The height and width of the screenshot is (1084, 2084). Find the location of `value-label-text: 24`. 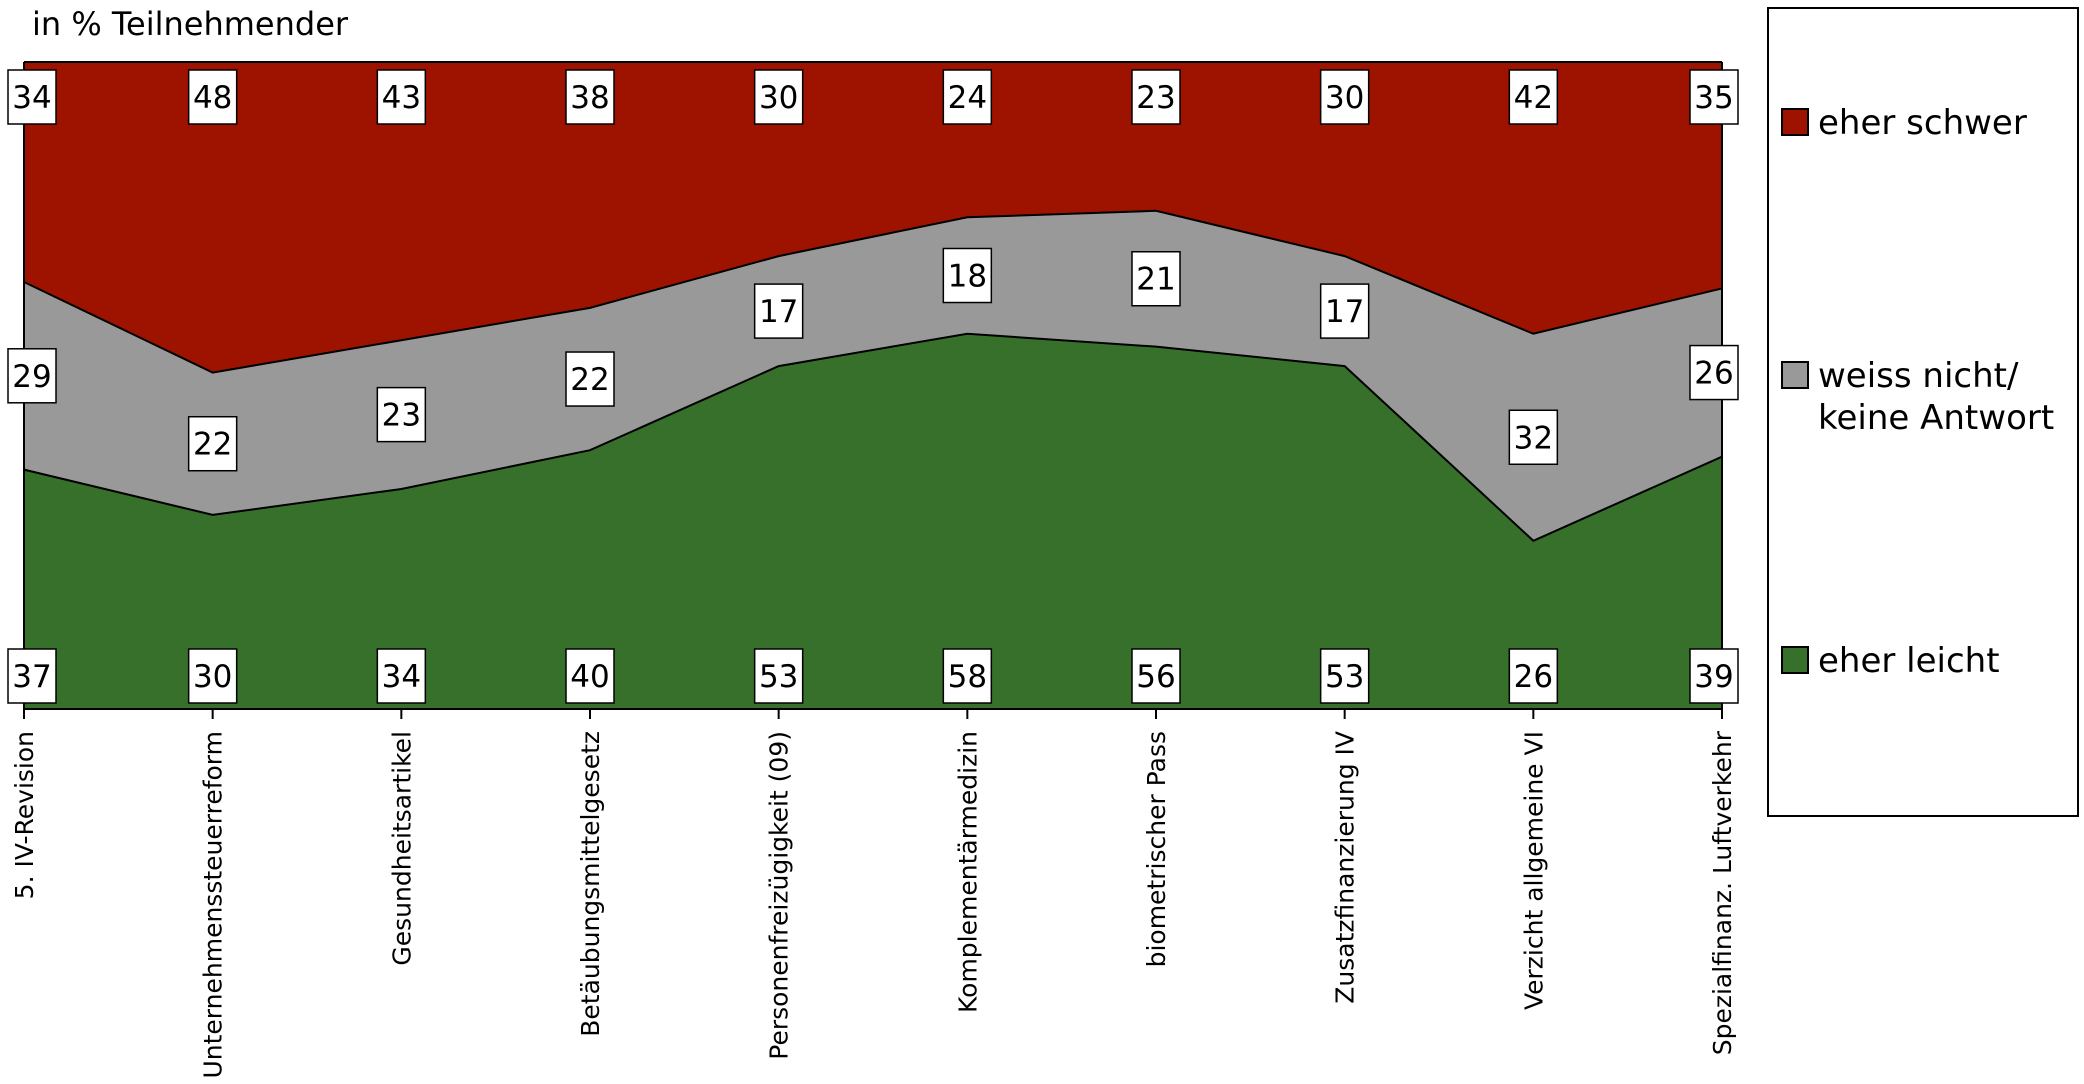

value-label-text: 24 is located at coordinates (967, 98).